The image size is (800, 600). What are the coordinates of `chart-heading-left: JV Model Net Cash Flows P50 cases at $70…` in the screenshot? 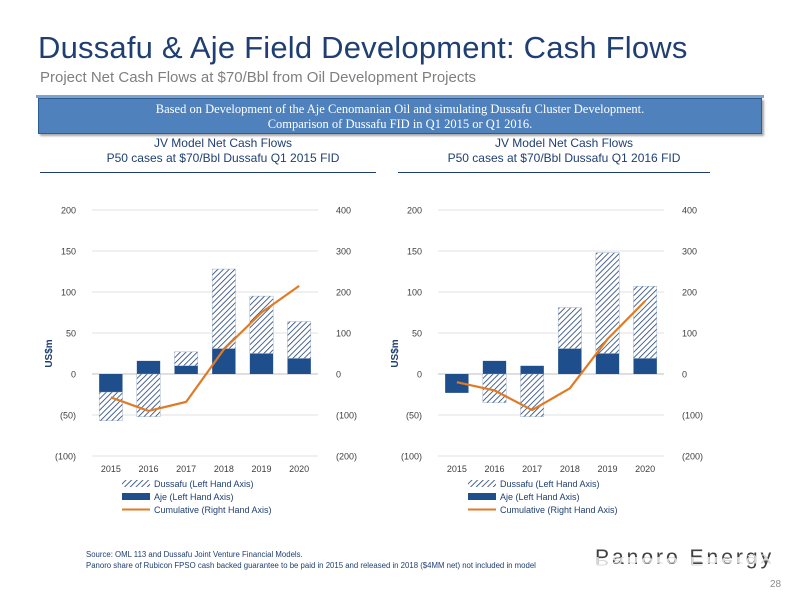 It's located at (223, 151).